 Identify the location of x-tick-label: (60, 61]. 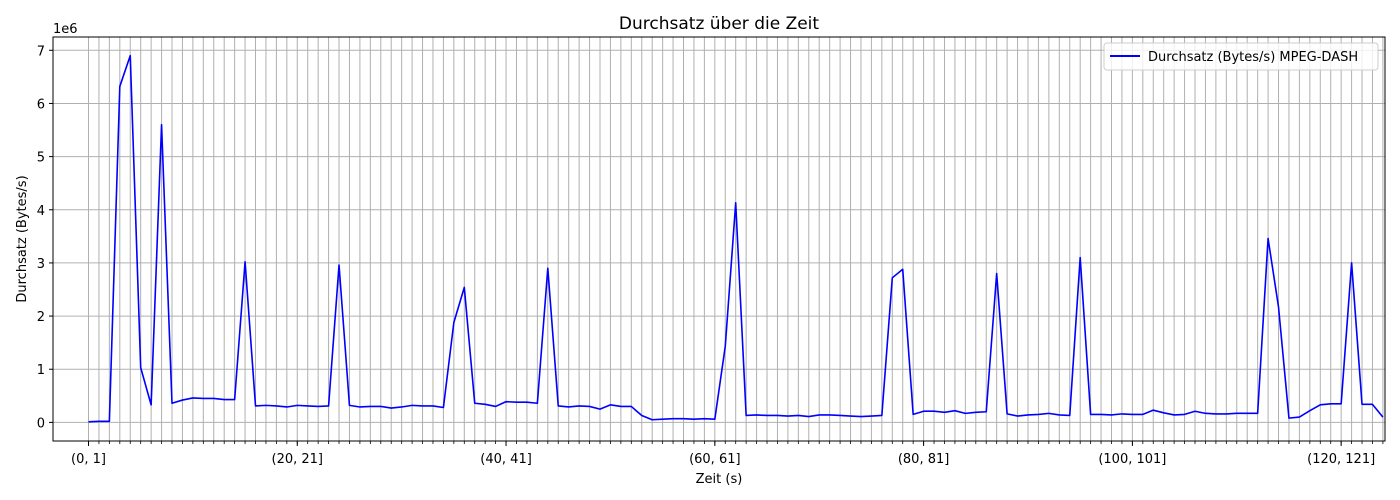
(715, 459).